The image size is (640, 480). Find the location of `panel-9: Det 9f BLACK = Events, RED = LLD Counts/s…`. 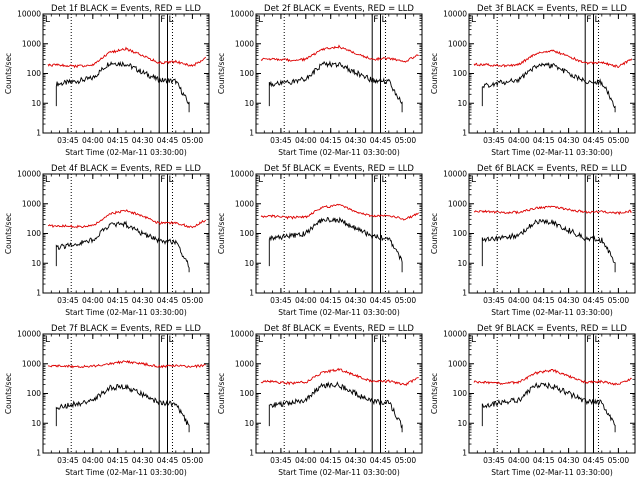

panel-9: Det 9f BLACK = Events, RED = LLD Counts/s… is located at coordinates (533, 400).